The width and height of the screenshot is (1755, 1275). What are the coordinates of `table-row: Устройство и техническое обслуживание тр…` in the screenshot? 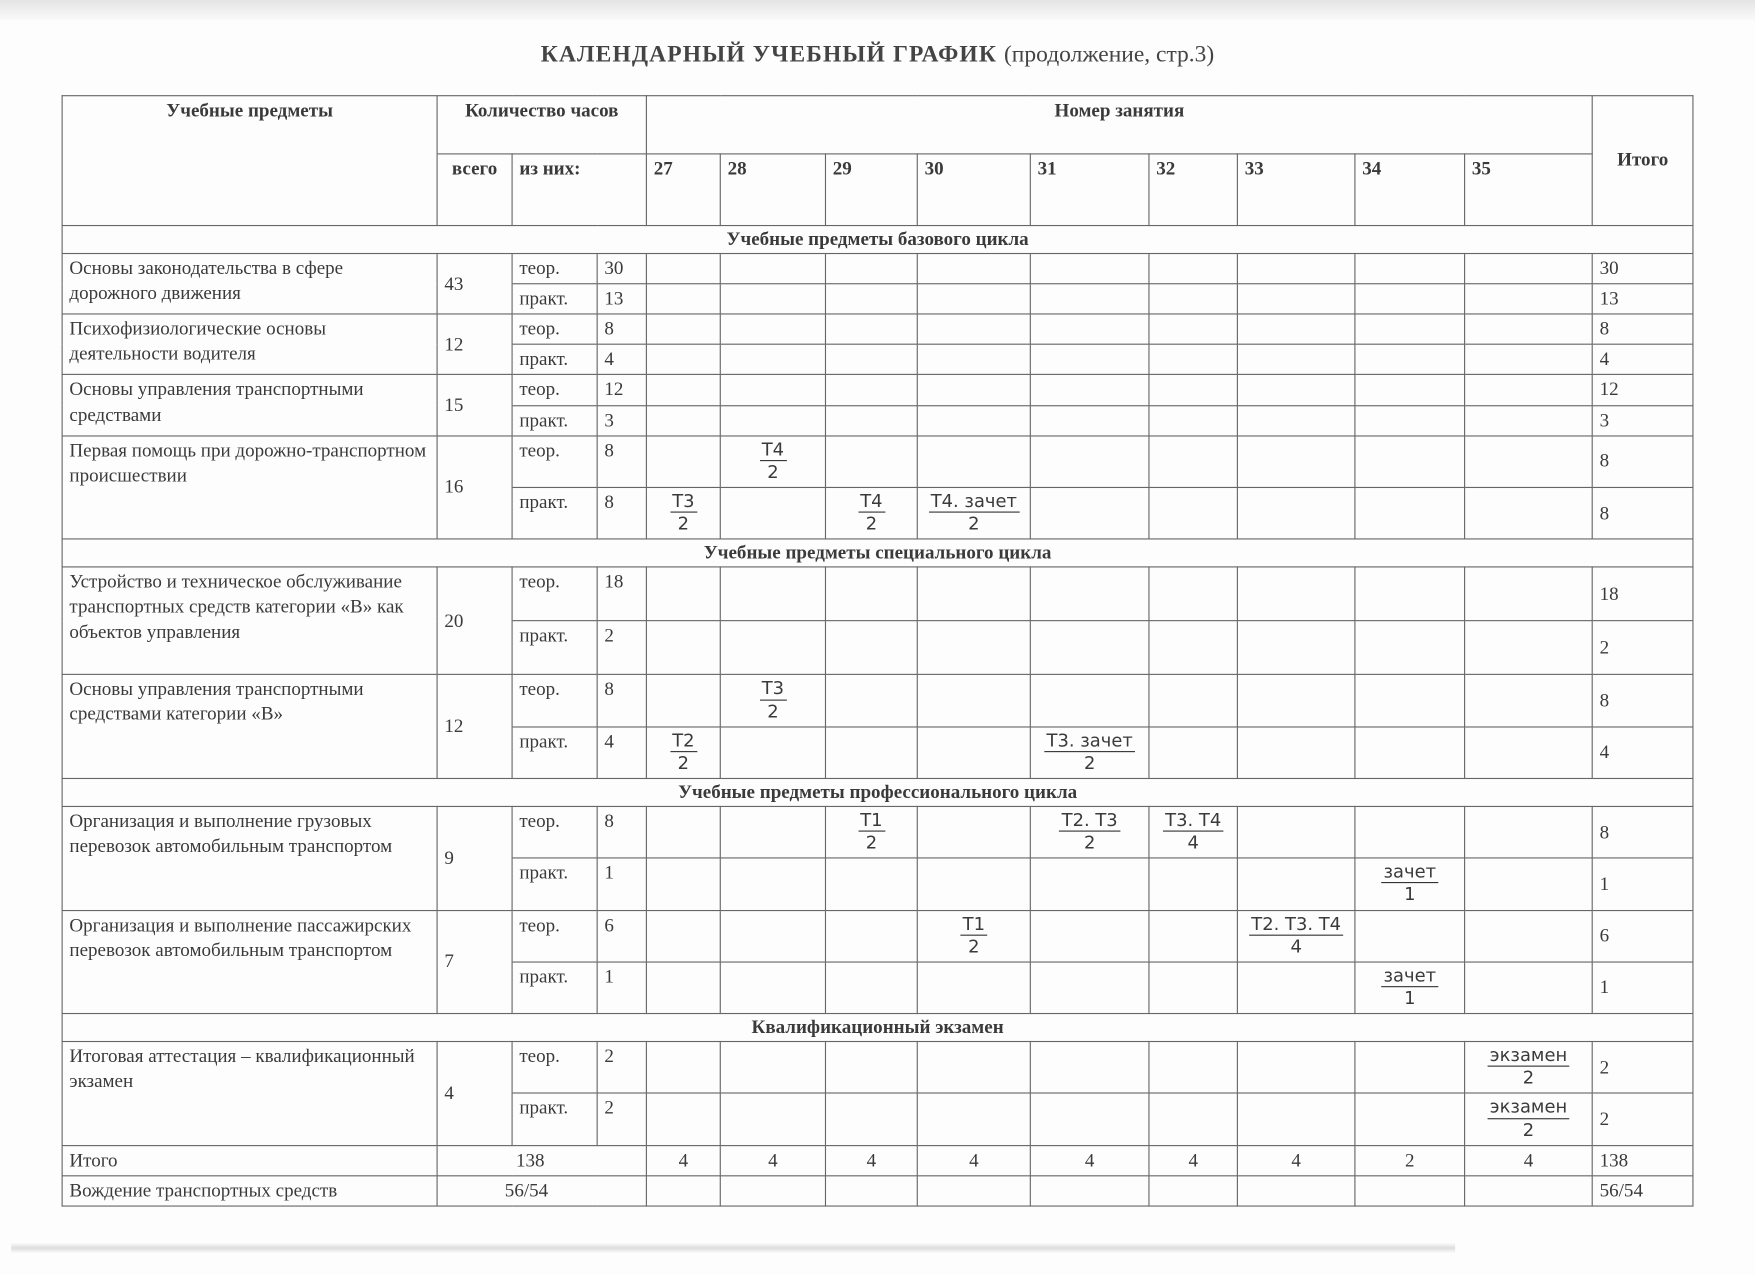 It's located at (877, 621).